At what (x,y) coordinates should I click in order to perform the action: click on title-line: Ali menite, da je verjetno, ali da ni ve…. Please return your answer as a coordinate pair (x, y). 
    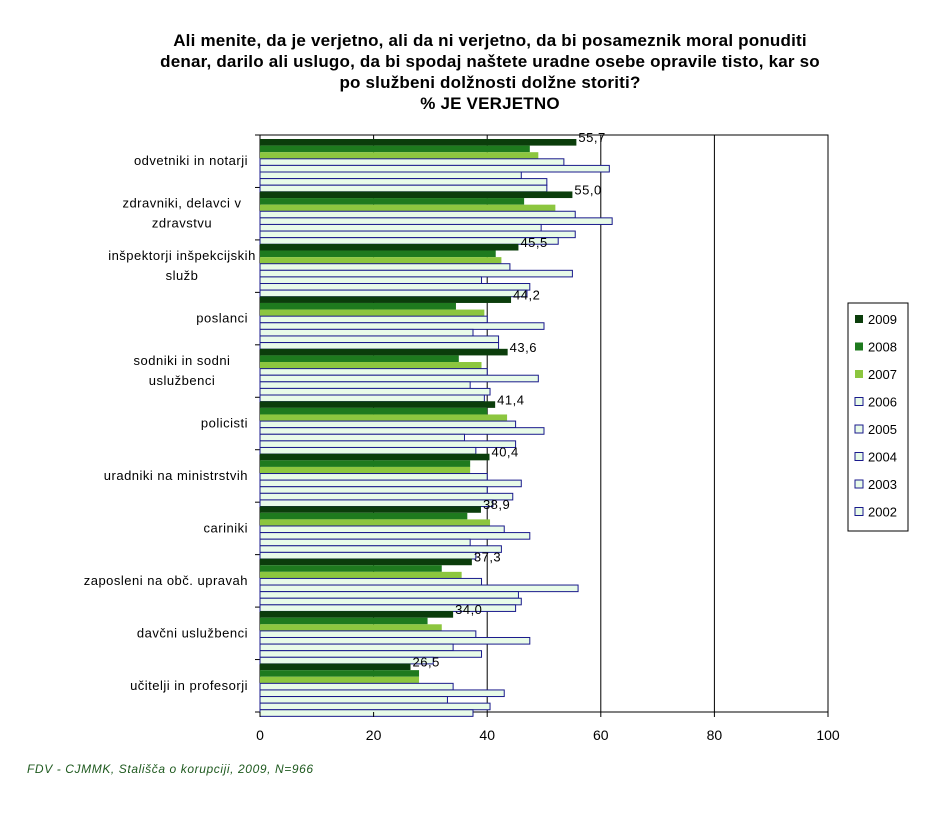
    Looking at the image, I should click on (490, 40).